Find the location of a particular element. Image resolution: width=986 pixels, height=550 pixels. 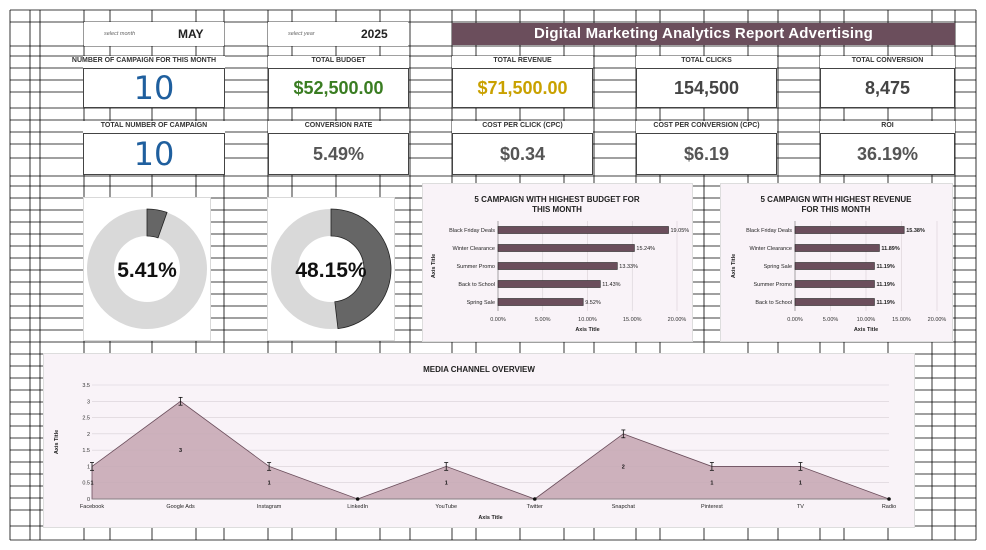

year-selector: select year 2025 is located at coordinates (338, 34).